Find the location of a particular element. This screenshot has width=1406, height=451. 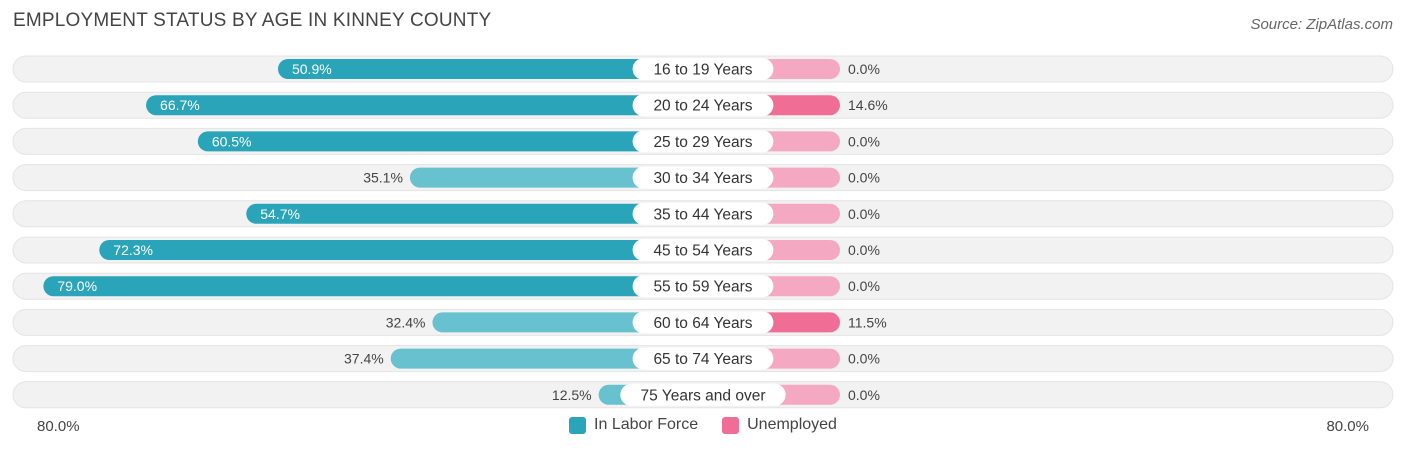

category-label: 75 Years and over is located at coordinates (703, 395).